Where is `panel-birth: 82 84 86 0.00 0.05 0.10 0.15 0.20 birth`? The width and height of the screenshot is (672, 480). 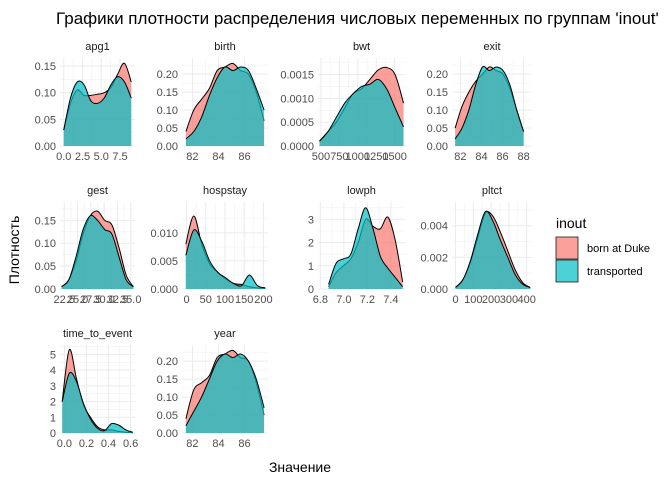 panel-birth: 82 84 86 0.00 0.05 0.10 0.15 0.20 birth is located at coordinates (212, 102).